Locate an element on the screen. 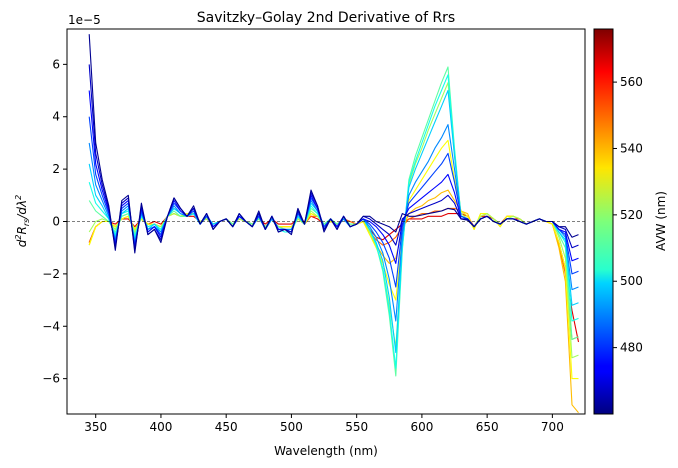  y-tick-label: 2 is located at coordinates (56, 169).